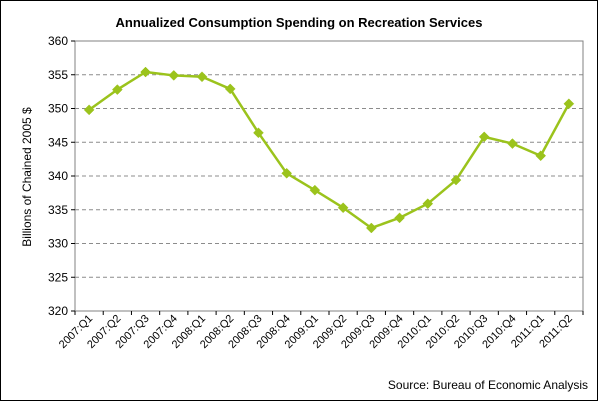  Describe the element at coordinates (488, 385) in the screenshot. I see `source-note: Source: Bureau of Economic Analysis` at that location.